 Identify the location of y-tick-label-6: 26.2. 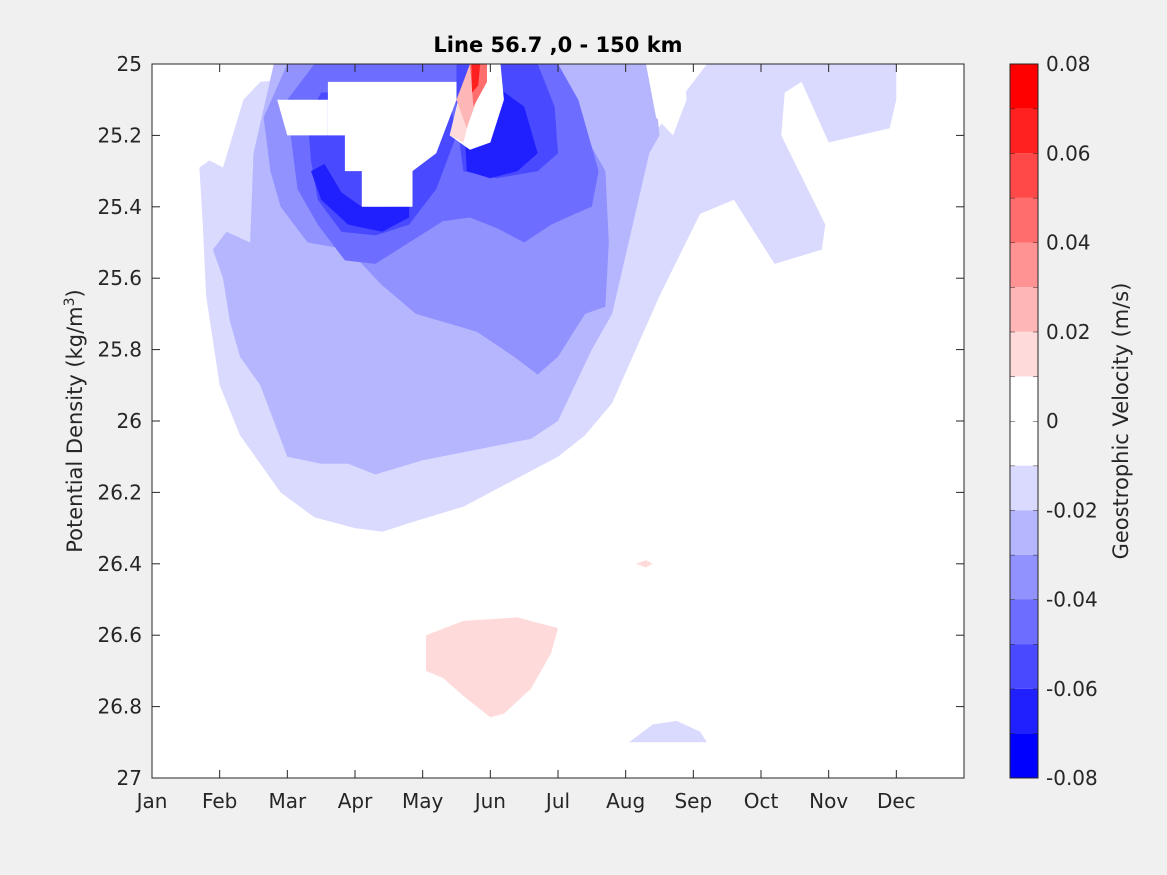
(119, 492).